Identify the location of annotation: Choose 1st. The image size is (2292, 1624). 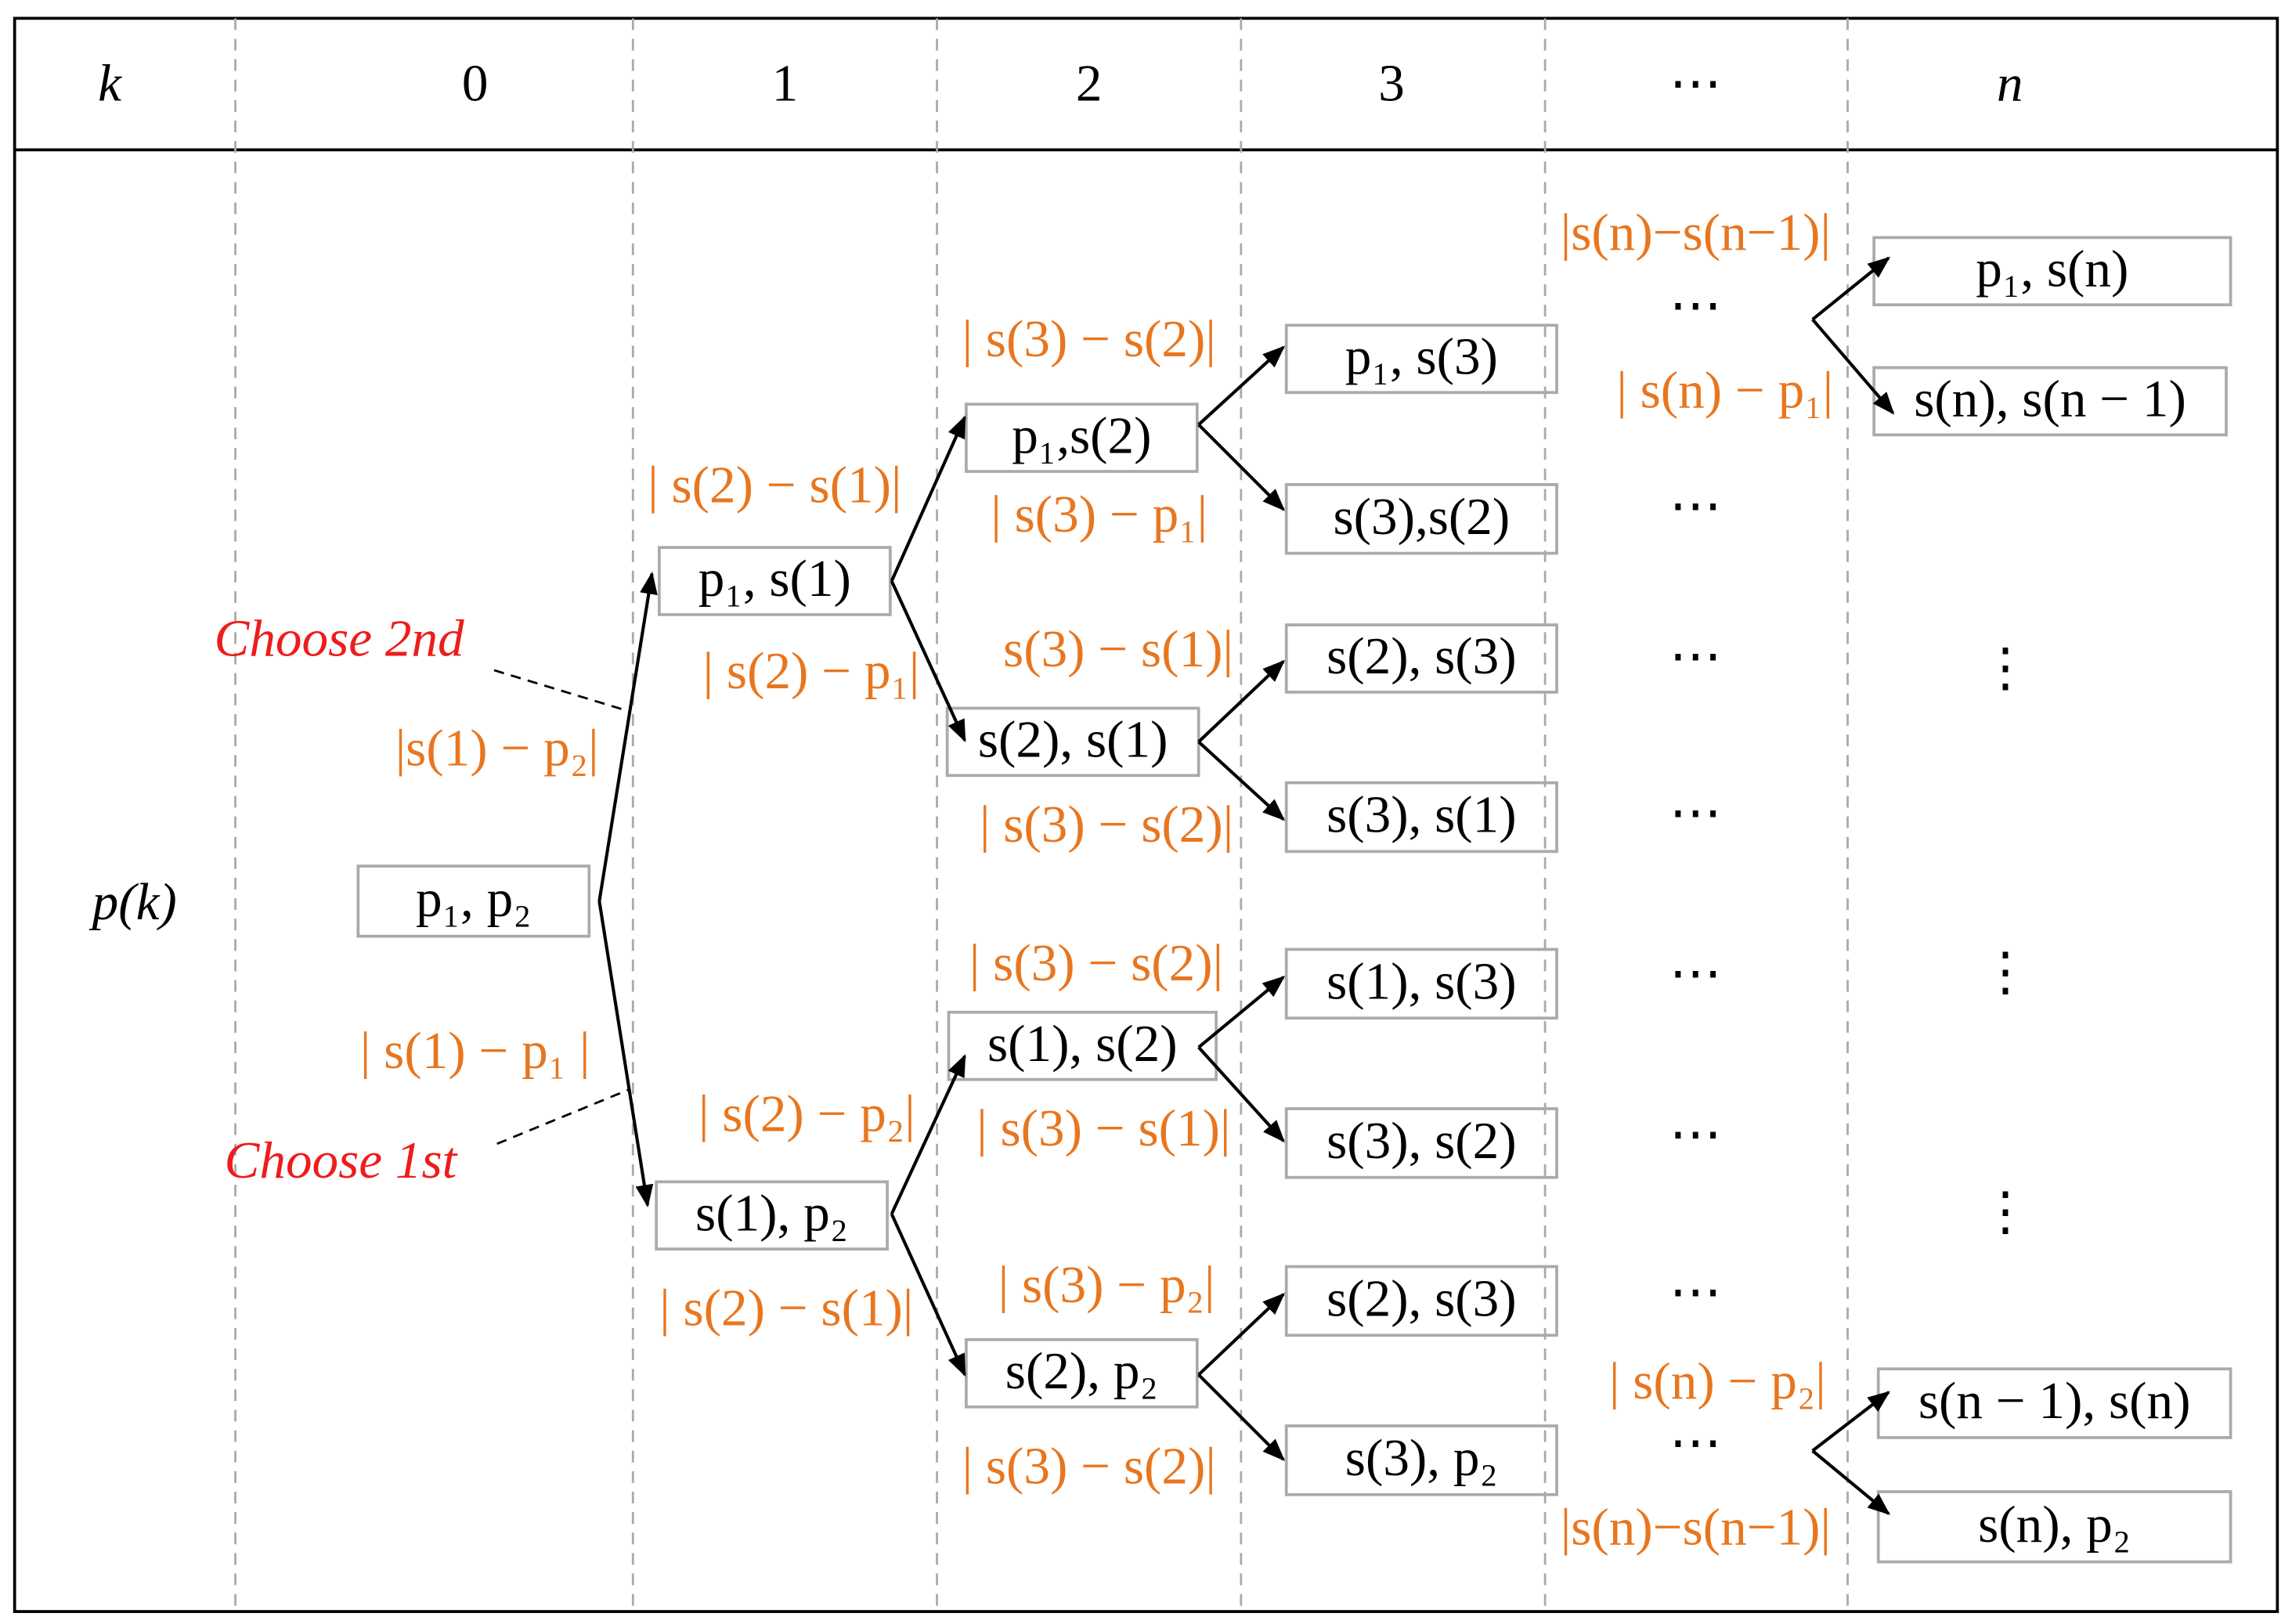
(342, 1160).